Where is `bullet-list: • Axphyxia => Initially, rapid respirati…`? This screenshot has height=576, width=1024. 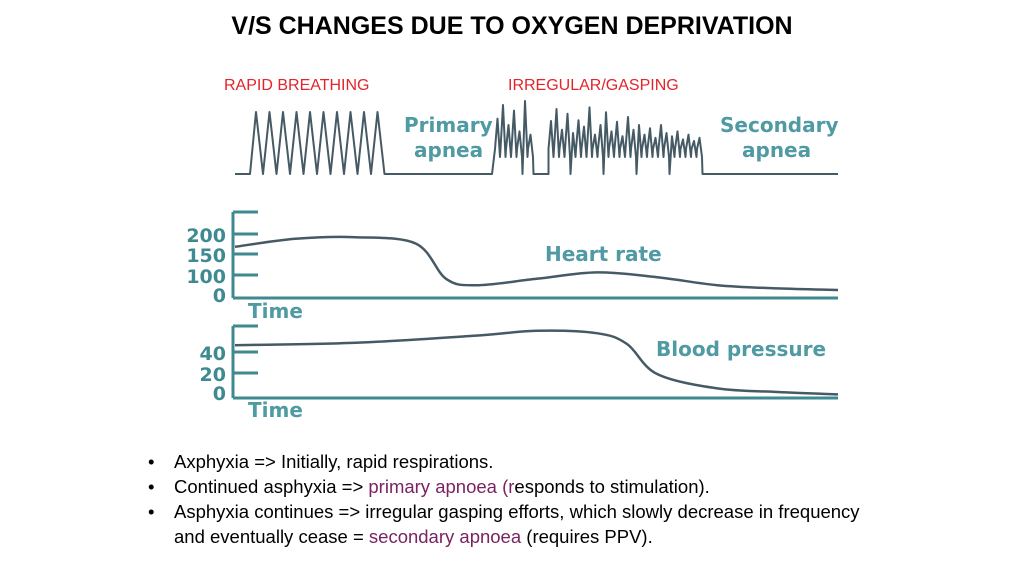 bullet-list: • Axphyxia => Initially, rapid respirati… is located at coordinates (518, 499).